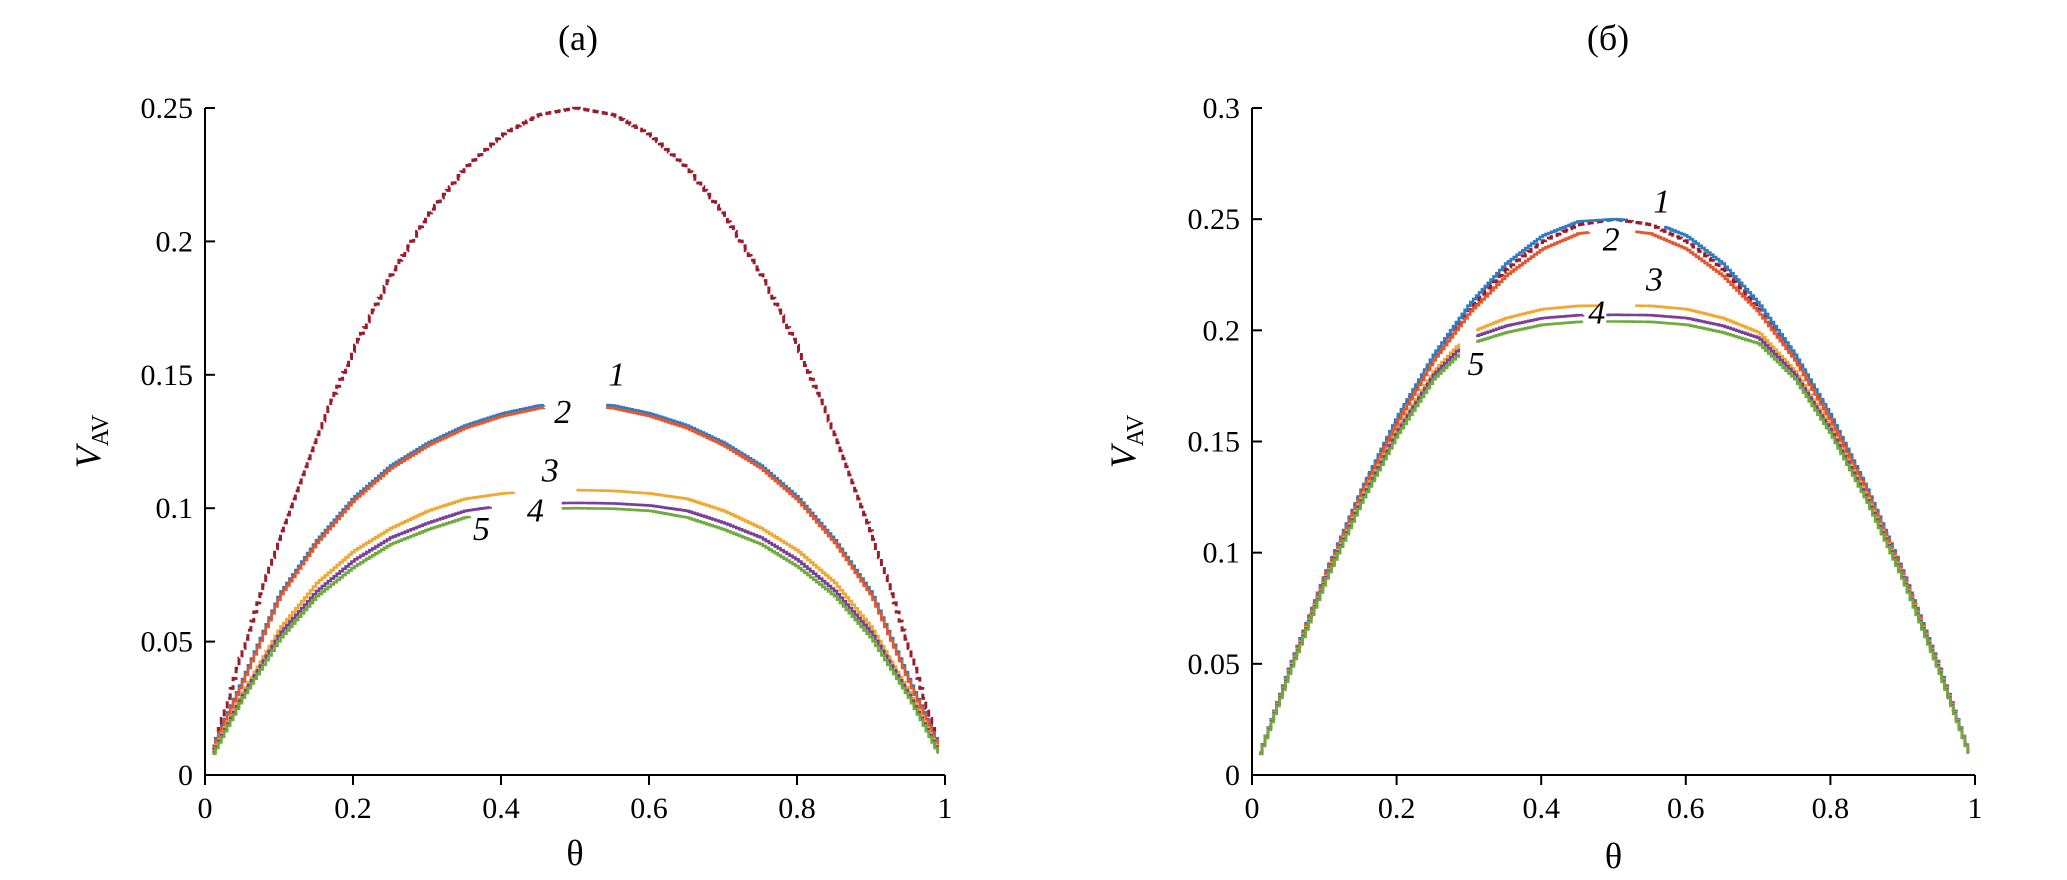  Describe the element at coordinates (578, 38) in the screenshot. I see `panel-a-title: (a)` at that location.